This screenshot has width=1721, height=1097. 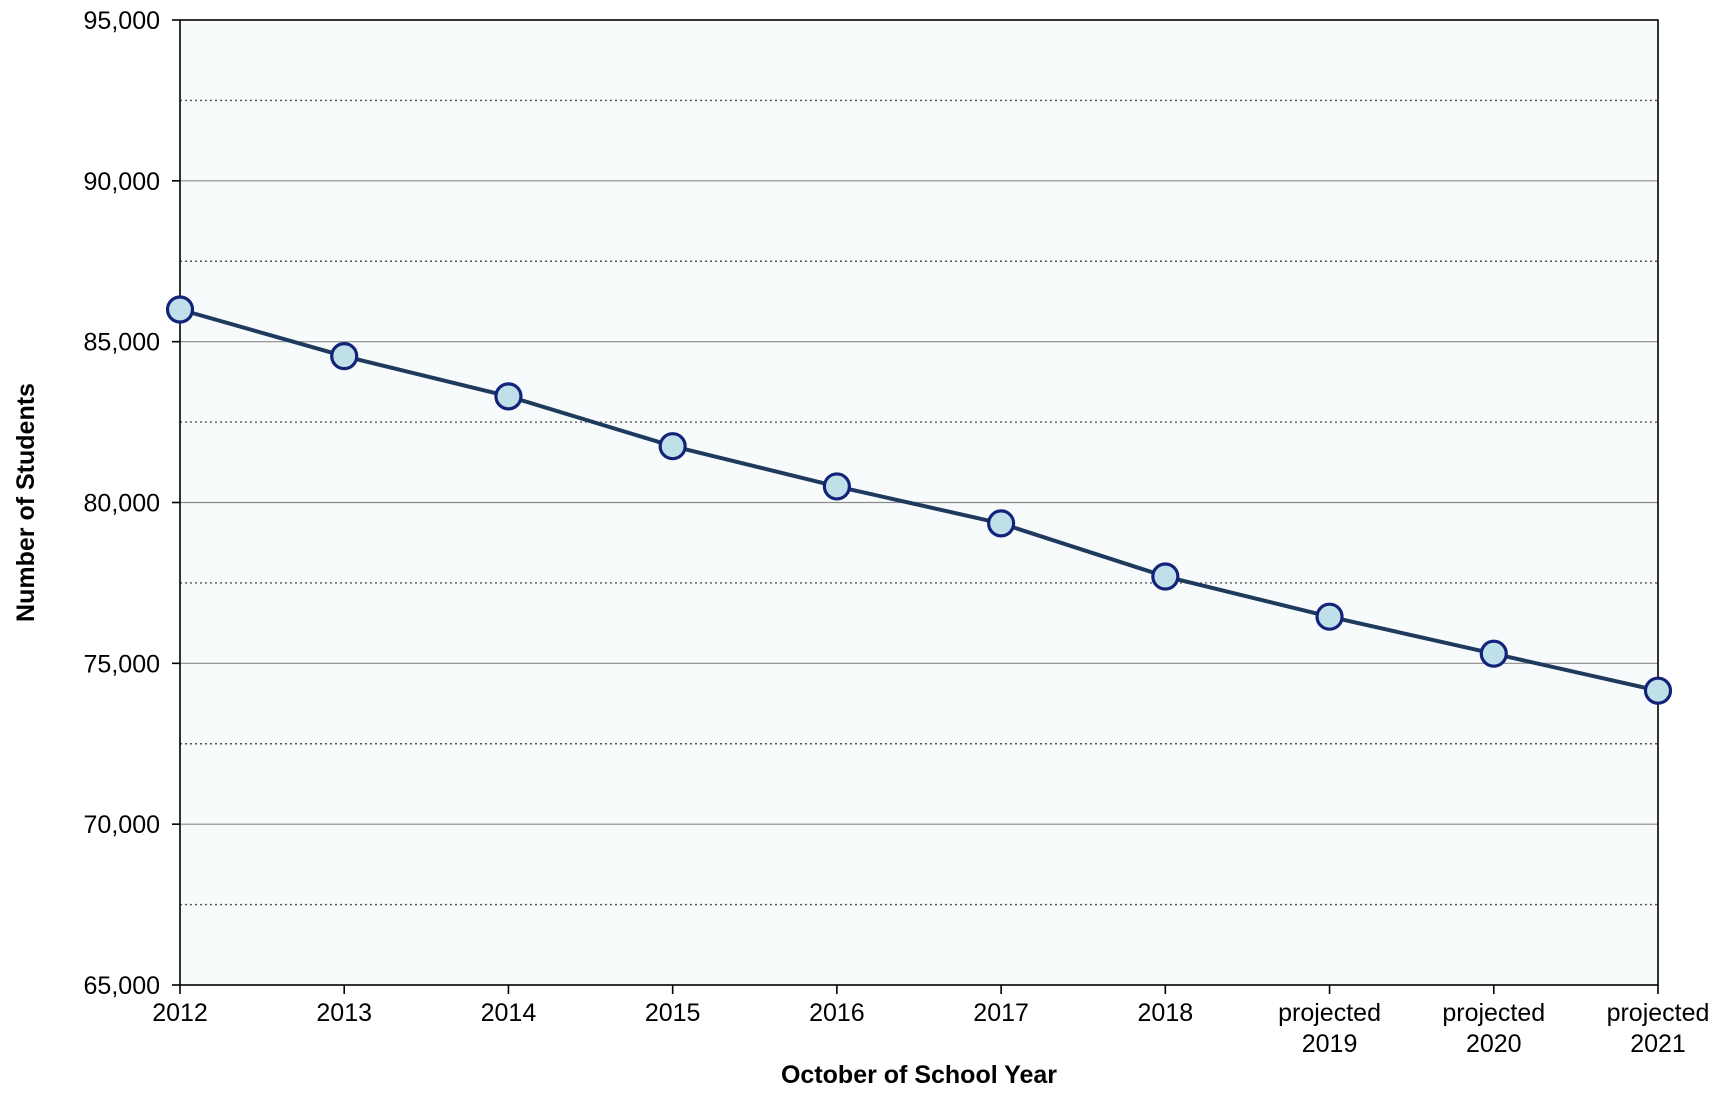 I want to click on x-tick-label: 2016, so click(x=837, y=1013).